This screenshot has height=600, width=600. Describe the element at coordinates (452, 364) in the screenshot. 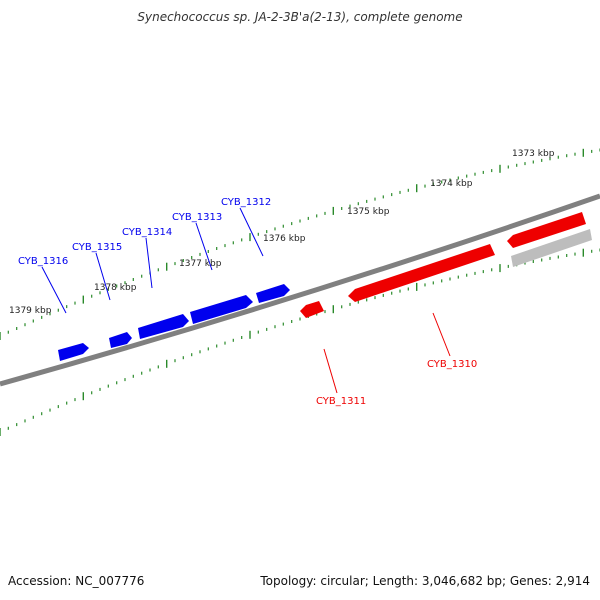

I see `gene-label-cyb-1310: CYB_1310` at that location.